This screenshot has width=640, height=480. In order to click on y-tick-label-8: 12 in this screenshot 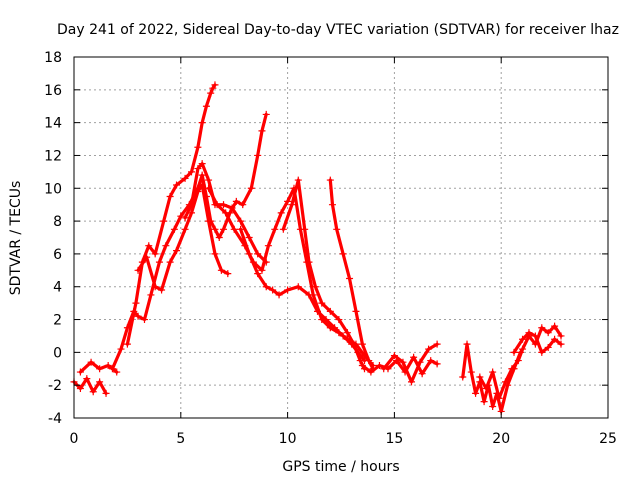, I will do `click(53, 156)`.